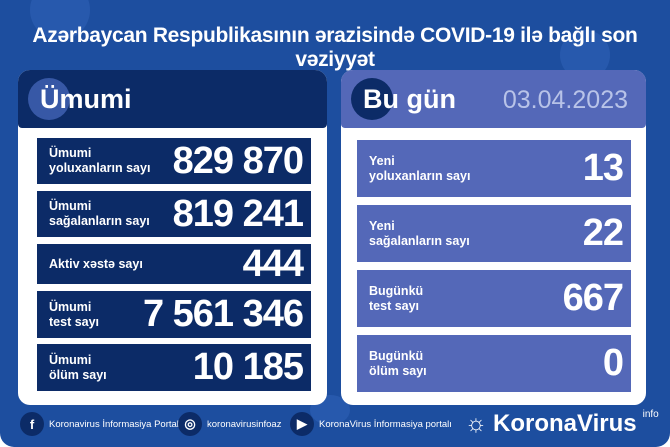 This screenshot has height=447, width=670. Describe the element at coordinates (420, 168) in the screenshot. I see `stat-label: Yeni yoluxanların sayı` at that location.